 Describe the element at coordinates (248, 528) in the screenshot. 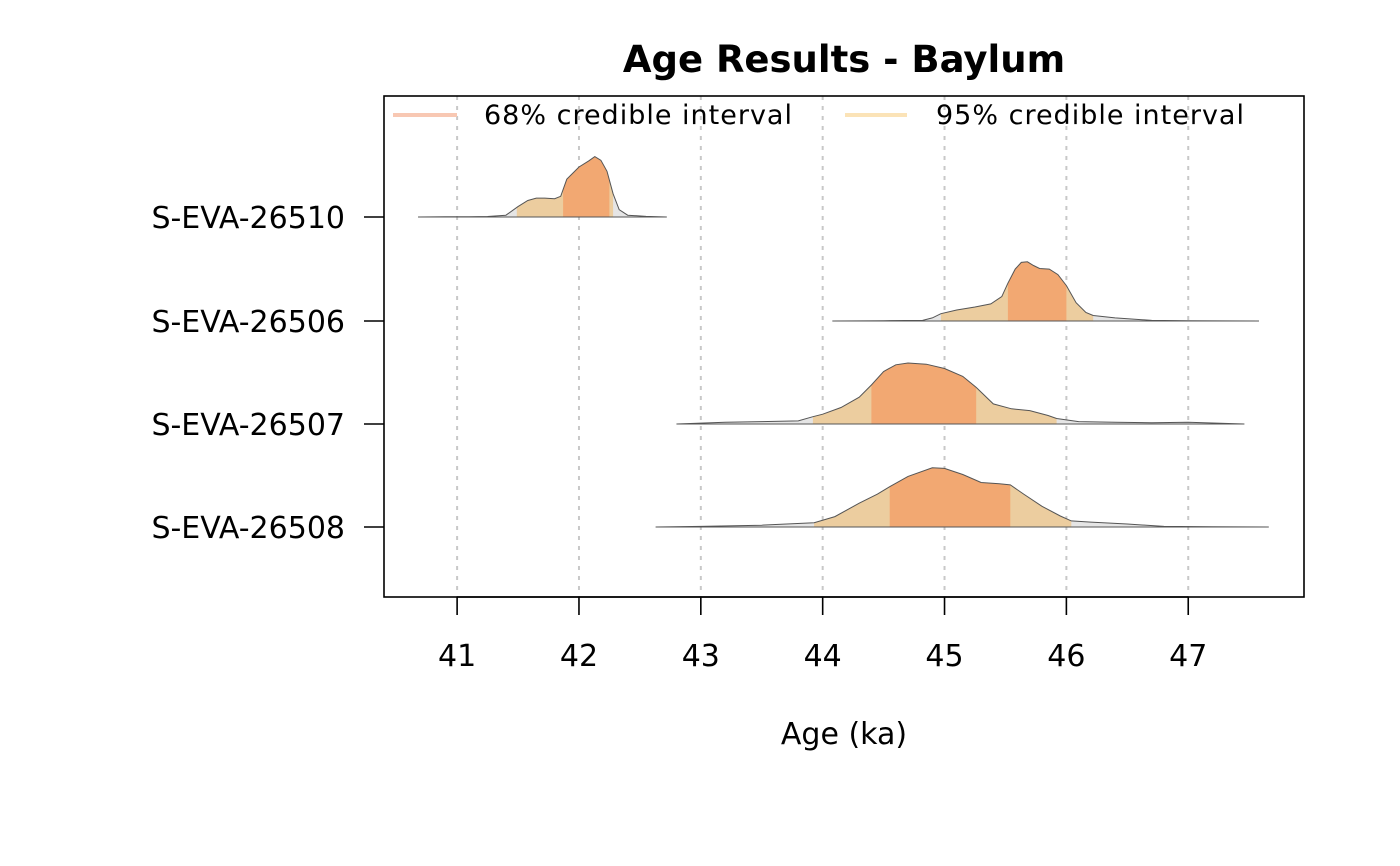

I see `y-tick-label-S-EVA-26508: S-EVA-26508` at that location.